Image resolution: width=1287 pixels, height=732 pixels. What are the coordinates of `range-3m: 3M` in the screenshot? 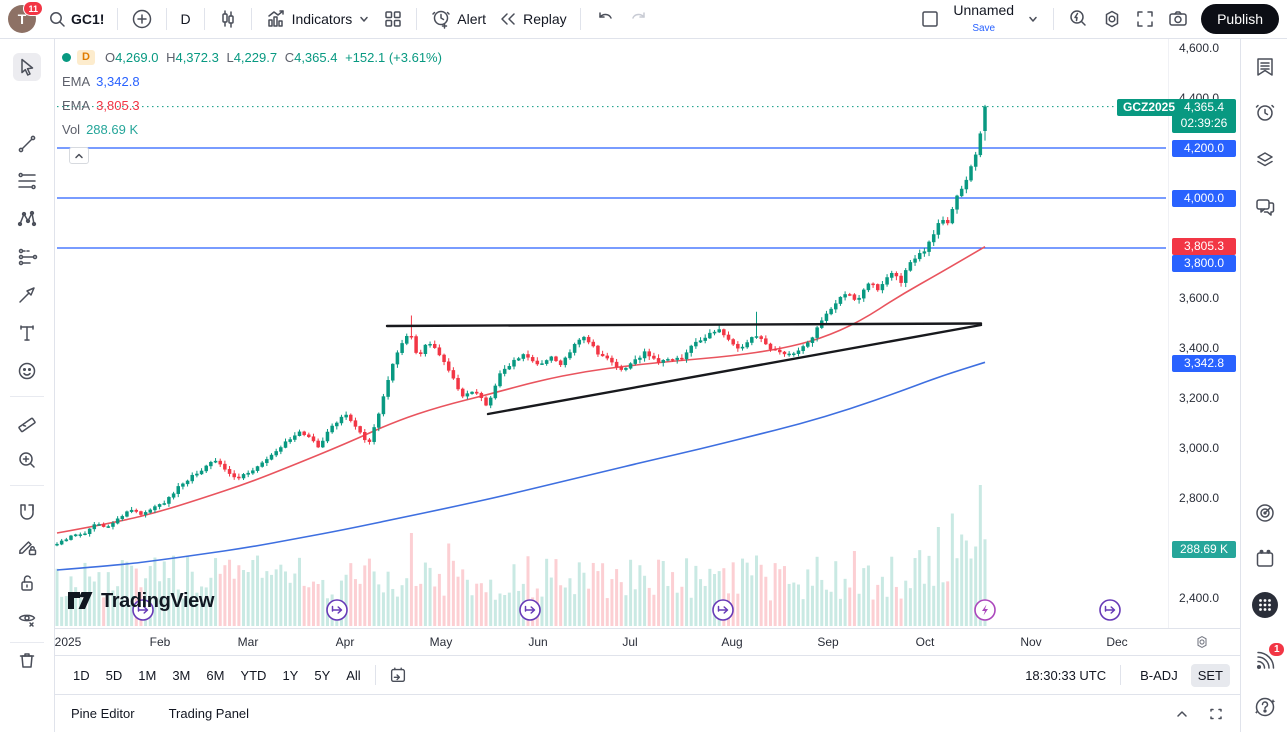 It's located at (181, 675).